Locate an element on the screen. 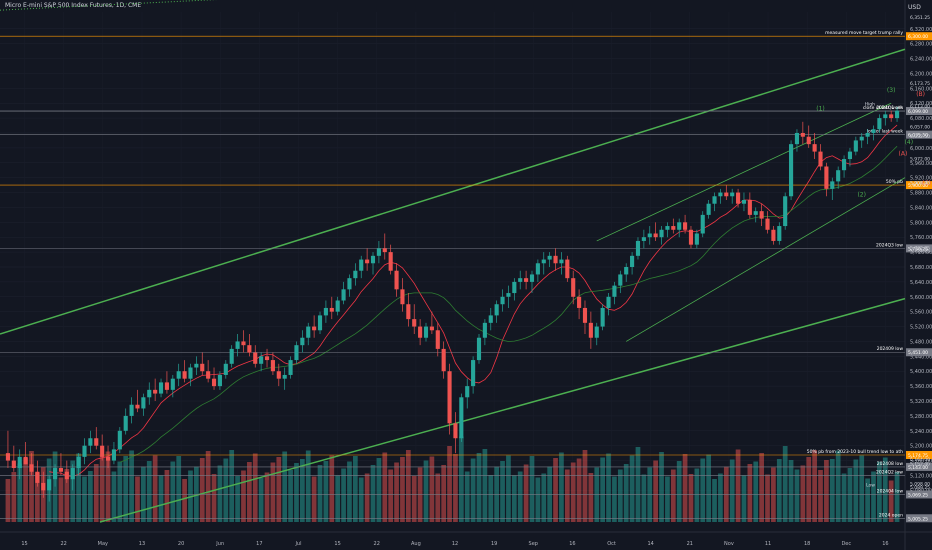 This screenshot has height=550, width=932. x-tick-label: 21 is located at coordinates (690, 544).